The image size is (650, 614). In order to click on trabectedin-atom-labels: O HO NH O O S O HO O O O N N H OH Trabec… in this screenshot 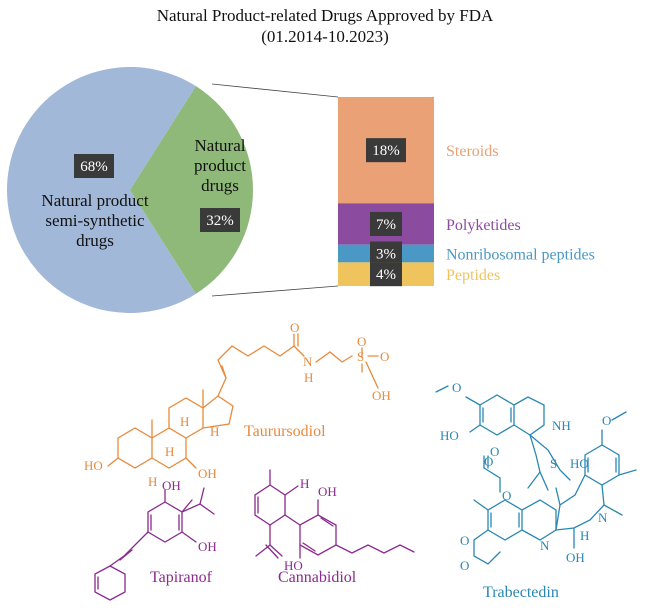, I will do `click(525, 490)`.